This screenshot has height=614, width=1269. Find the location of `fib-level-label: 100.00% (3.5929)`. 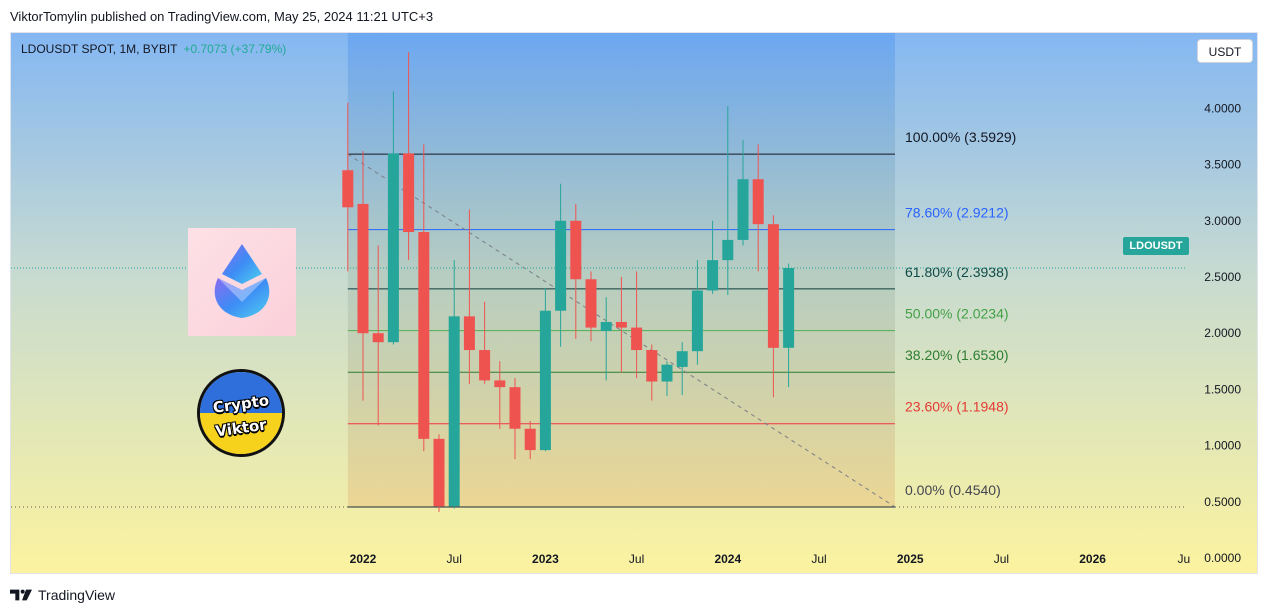

fib-level-label: 100.00% (3.5929) is located at coordinates (960, 137).